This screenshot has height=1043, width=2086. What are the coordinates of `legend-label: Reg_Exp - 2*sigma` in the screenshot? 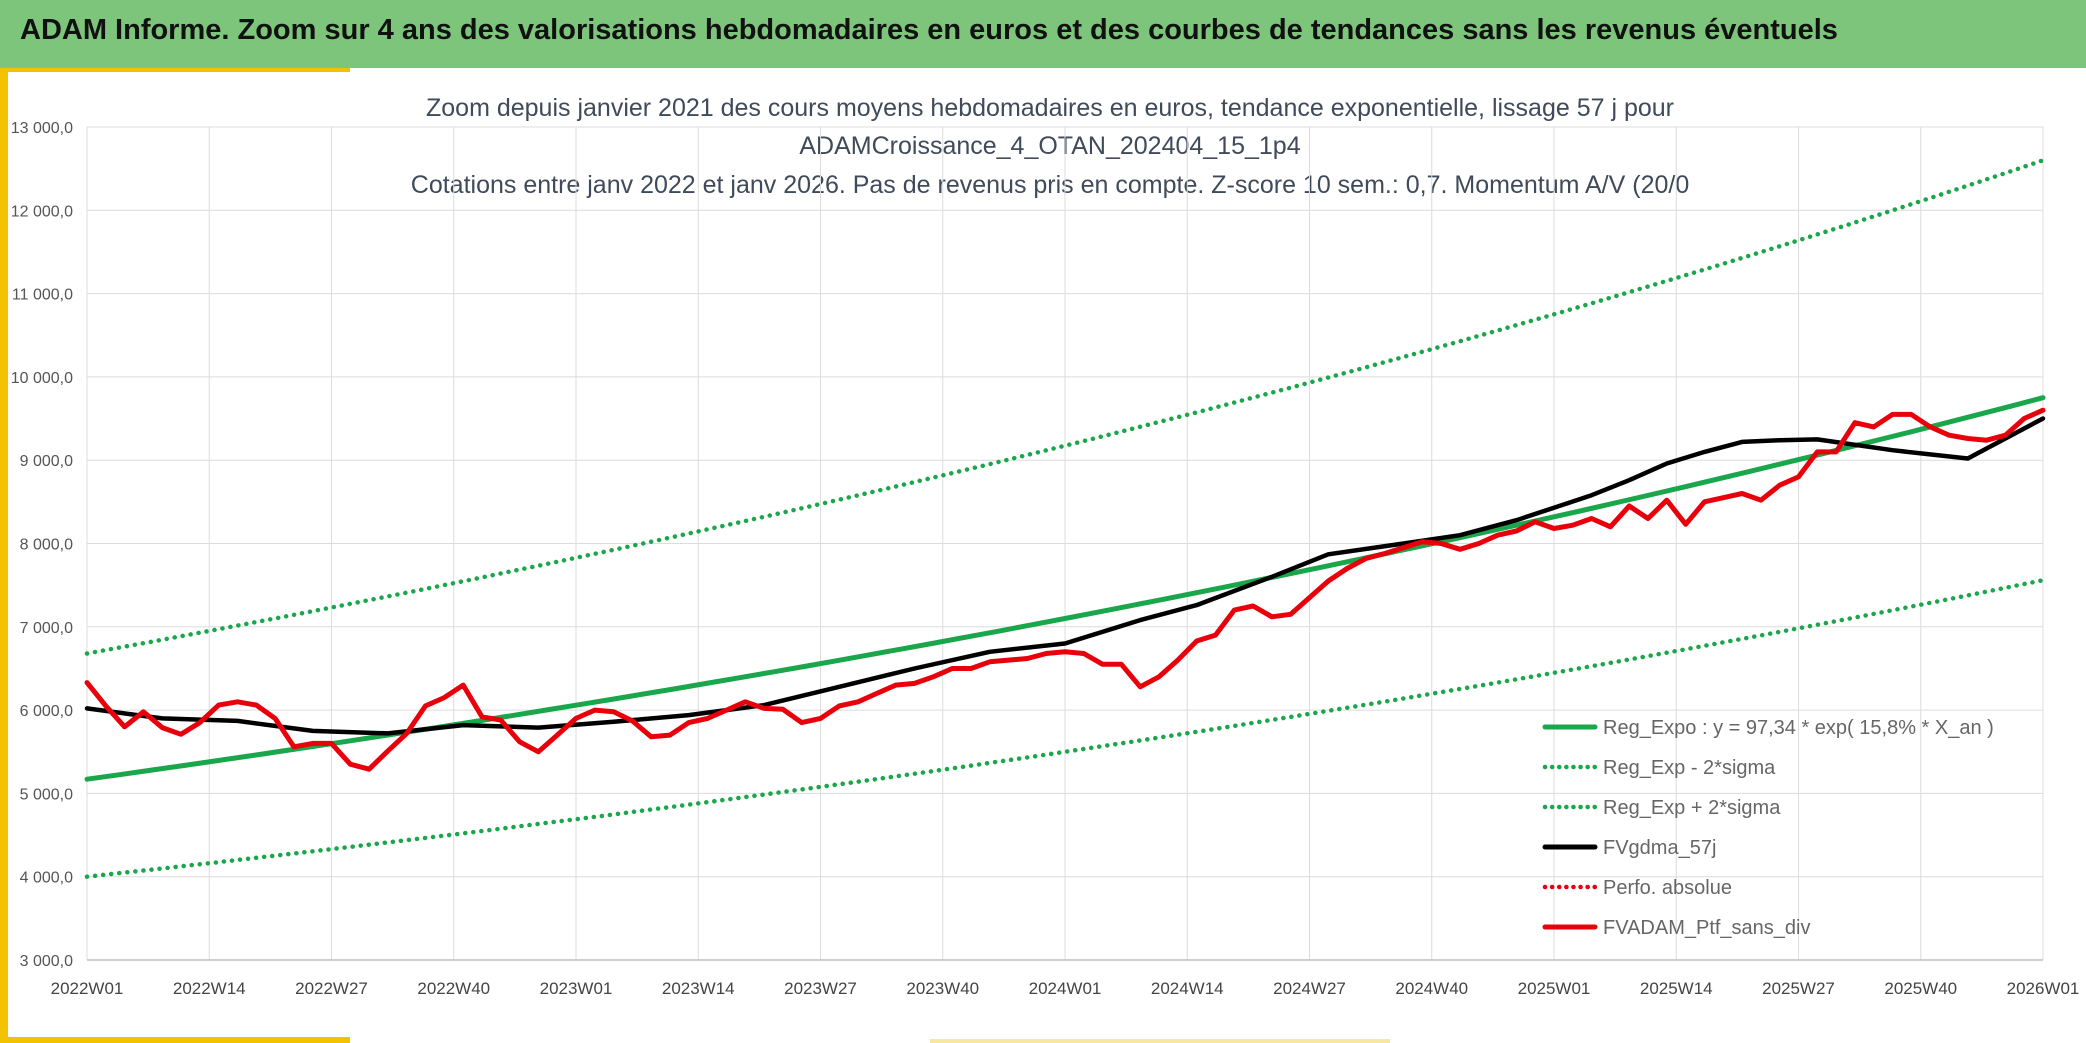 It's located at (1689, 768).